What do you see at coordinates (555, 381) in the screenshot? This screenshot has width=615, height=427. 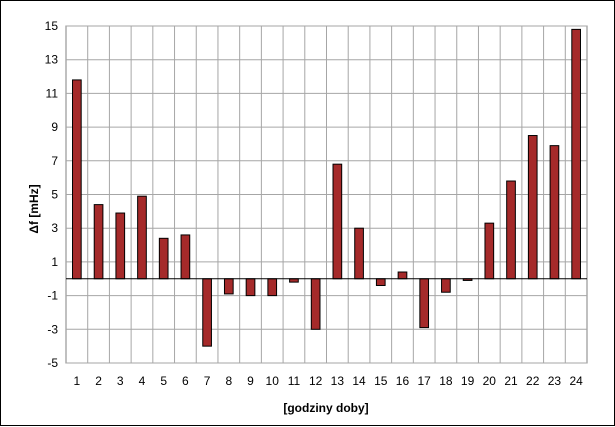 I see `x-tick-label: 23` at bounding box center [555, 381].